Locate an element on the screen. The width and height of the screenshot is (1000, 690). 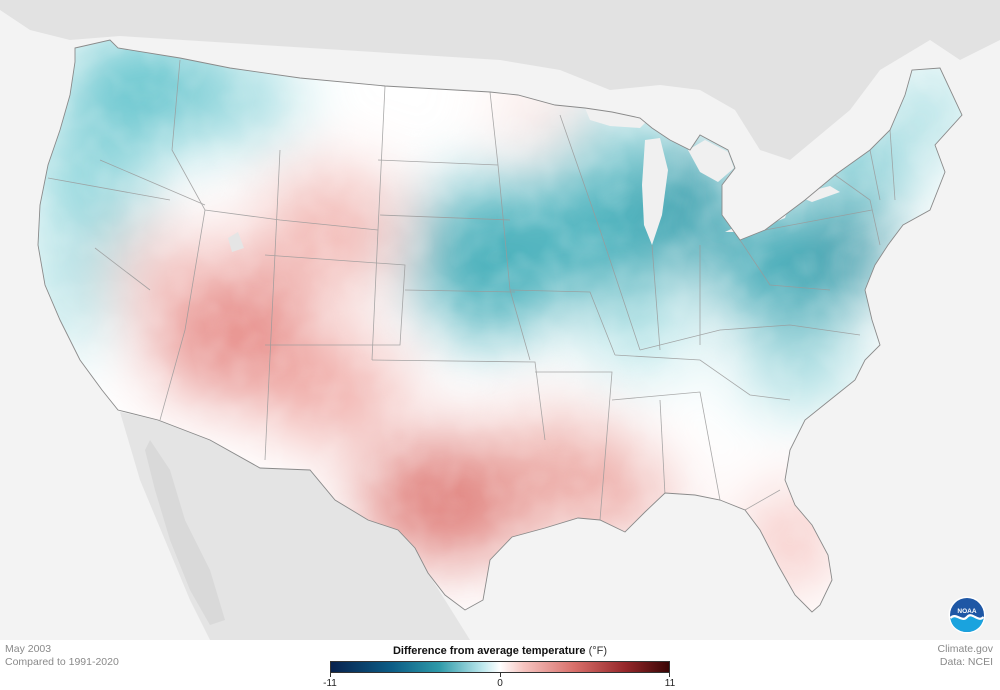
noaa-logo: NOAA is located at coordinates (967, 615).